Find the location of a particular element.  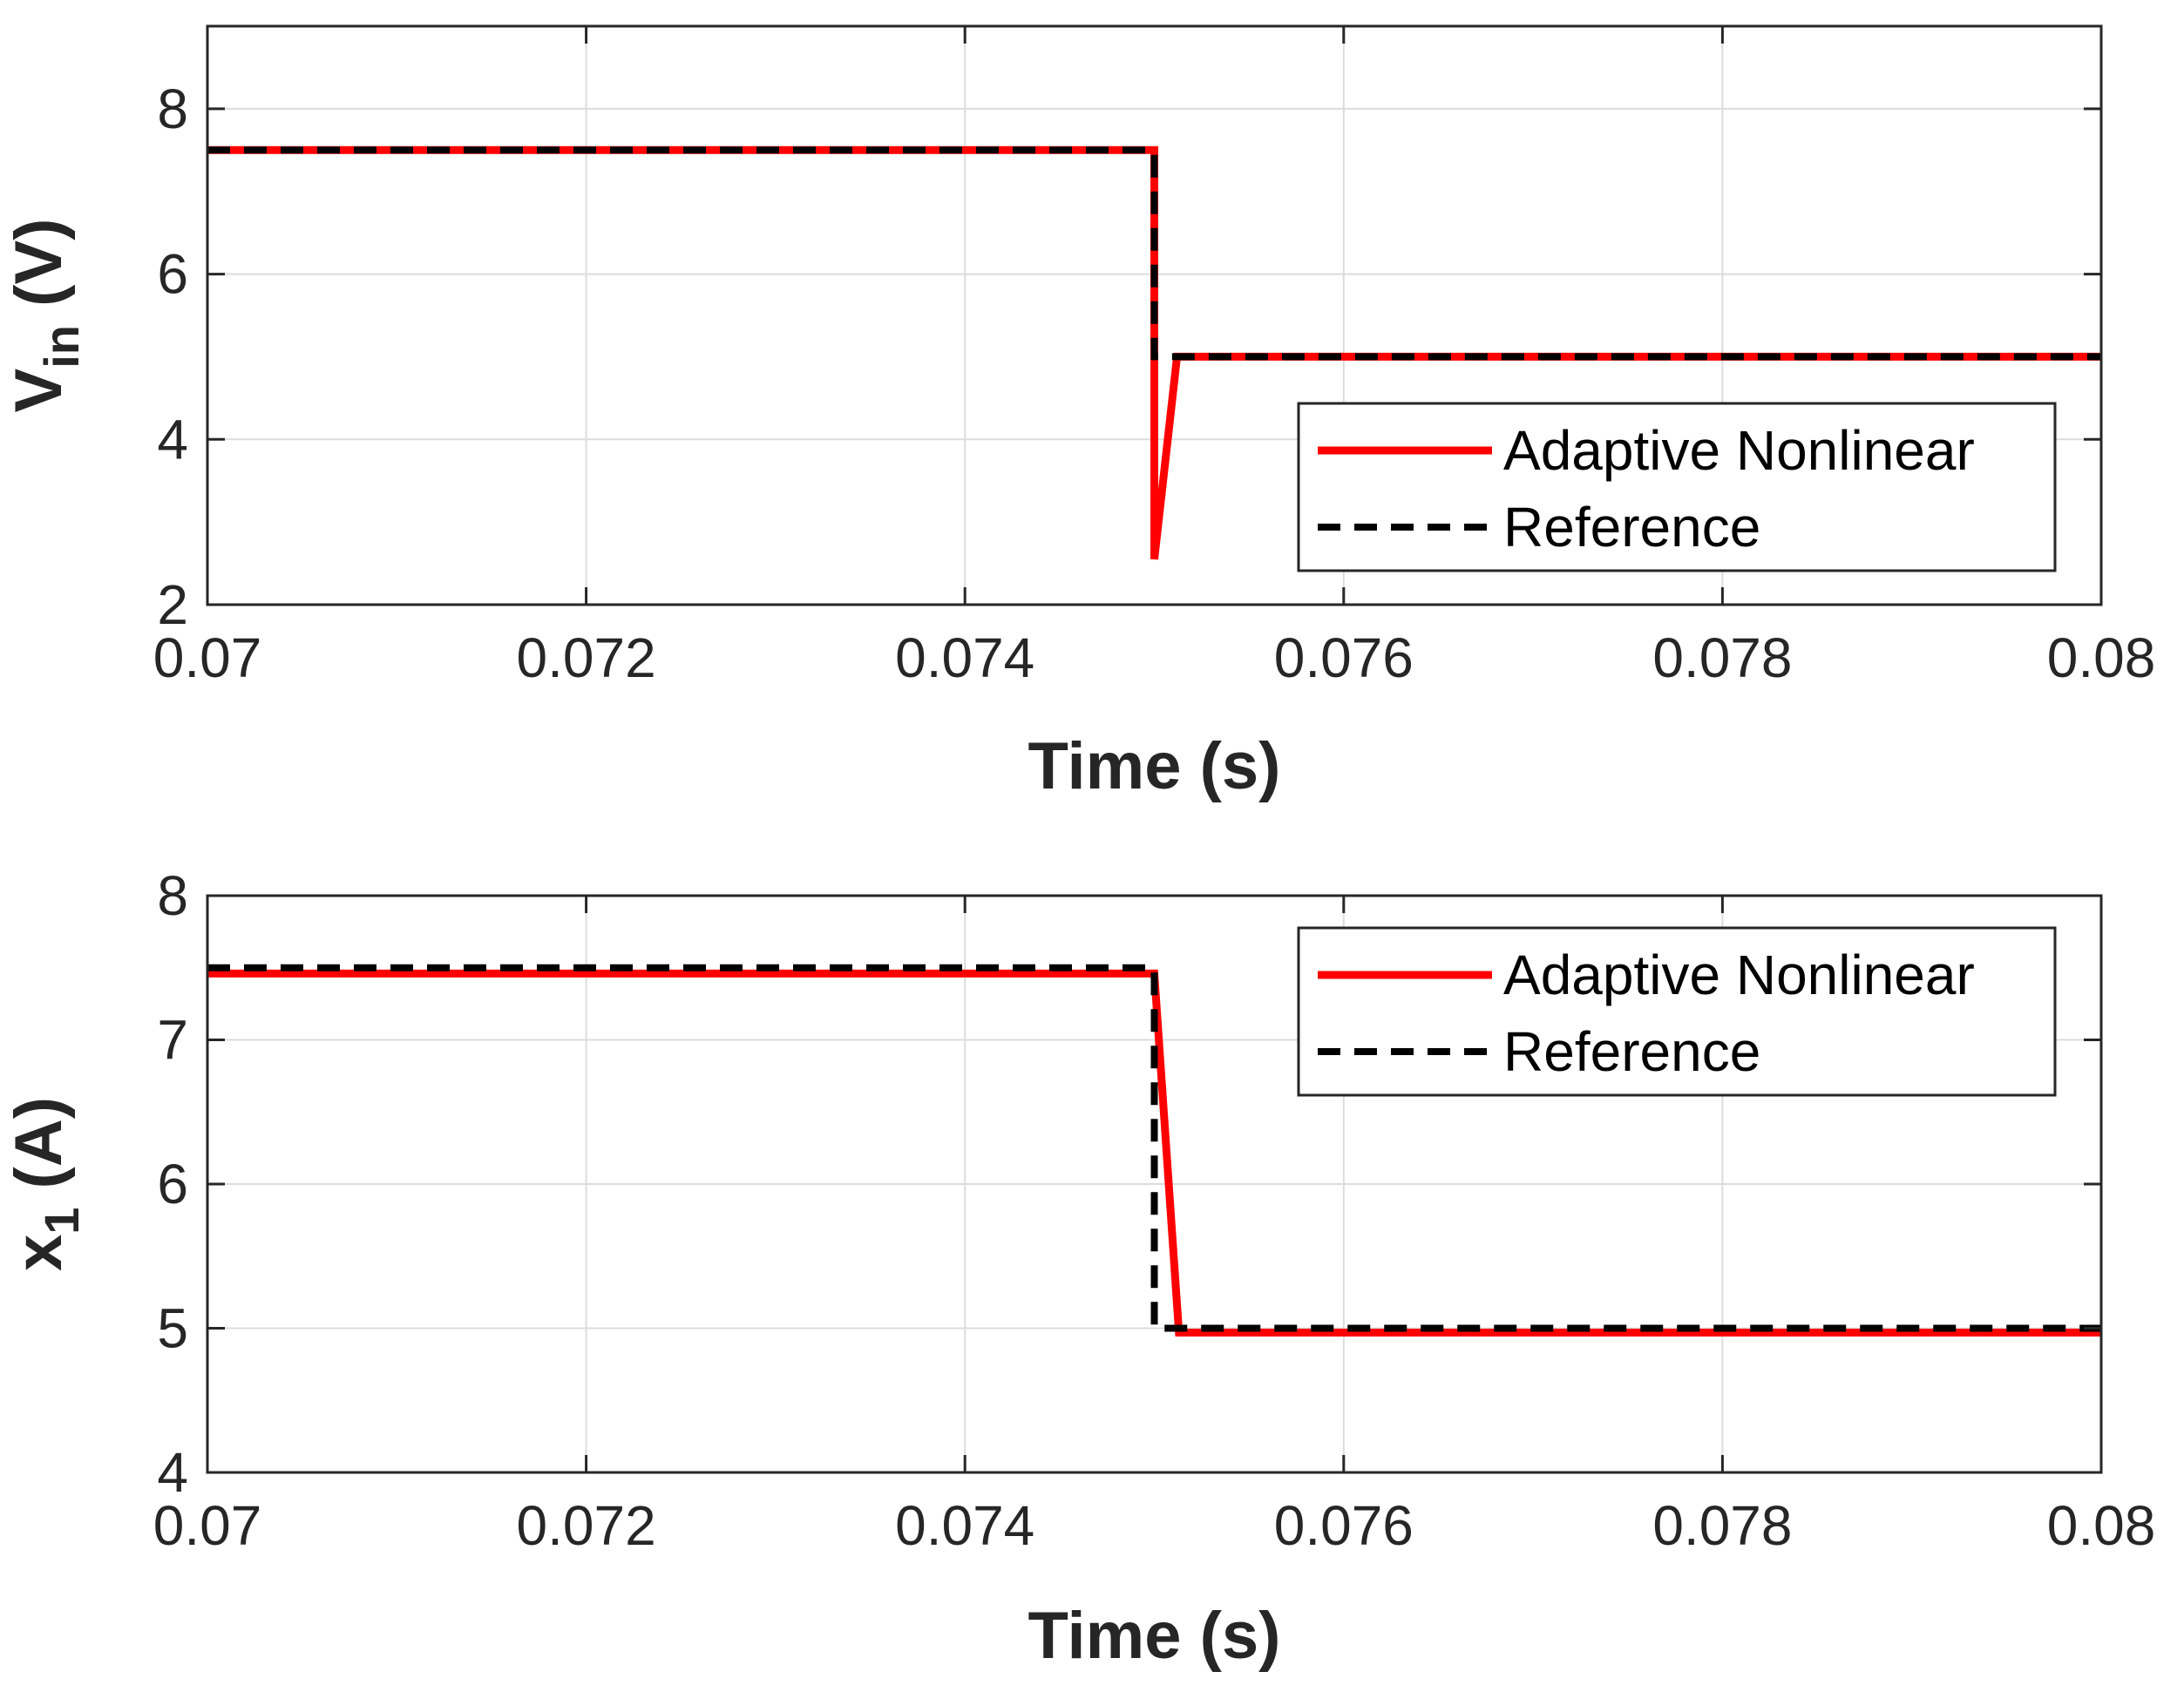

x1-xlabel: Time (s) is located at coordinates (1154, 1636).